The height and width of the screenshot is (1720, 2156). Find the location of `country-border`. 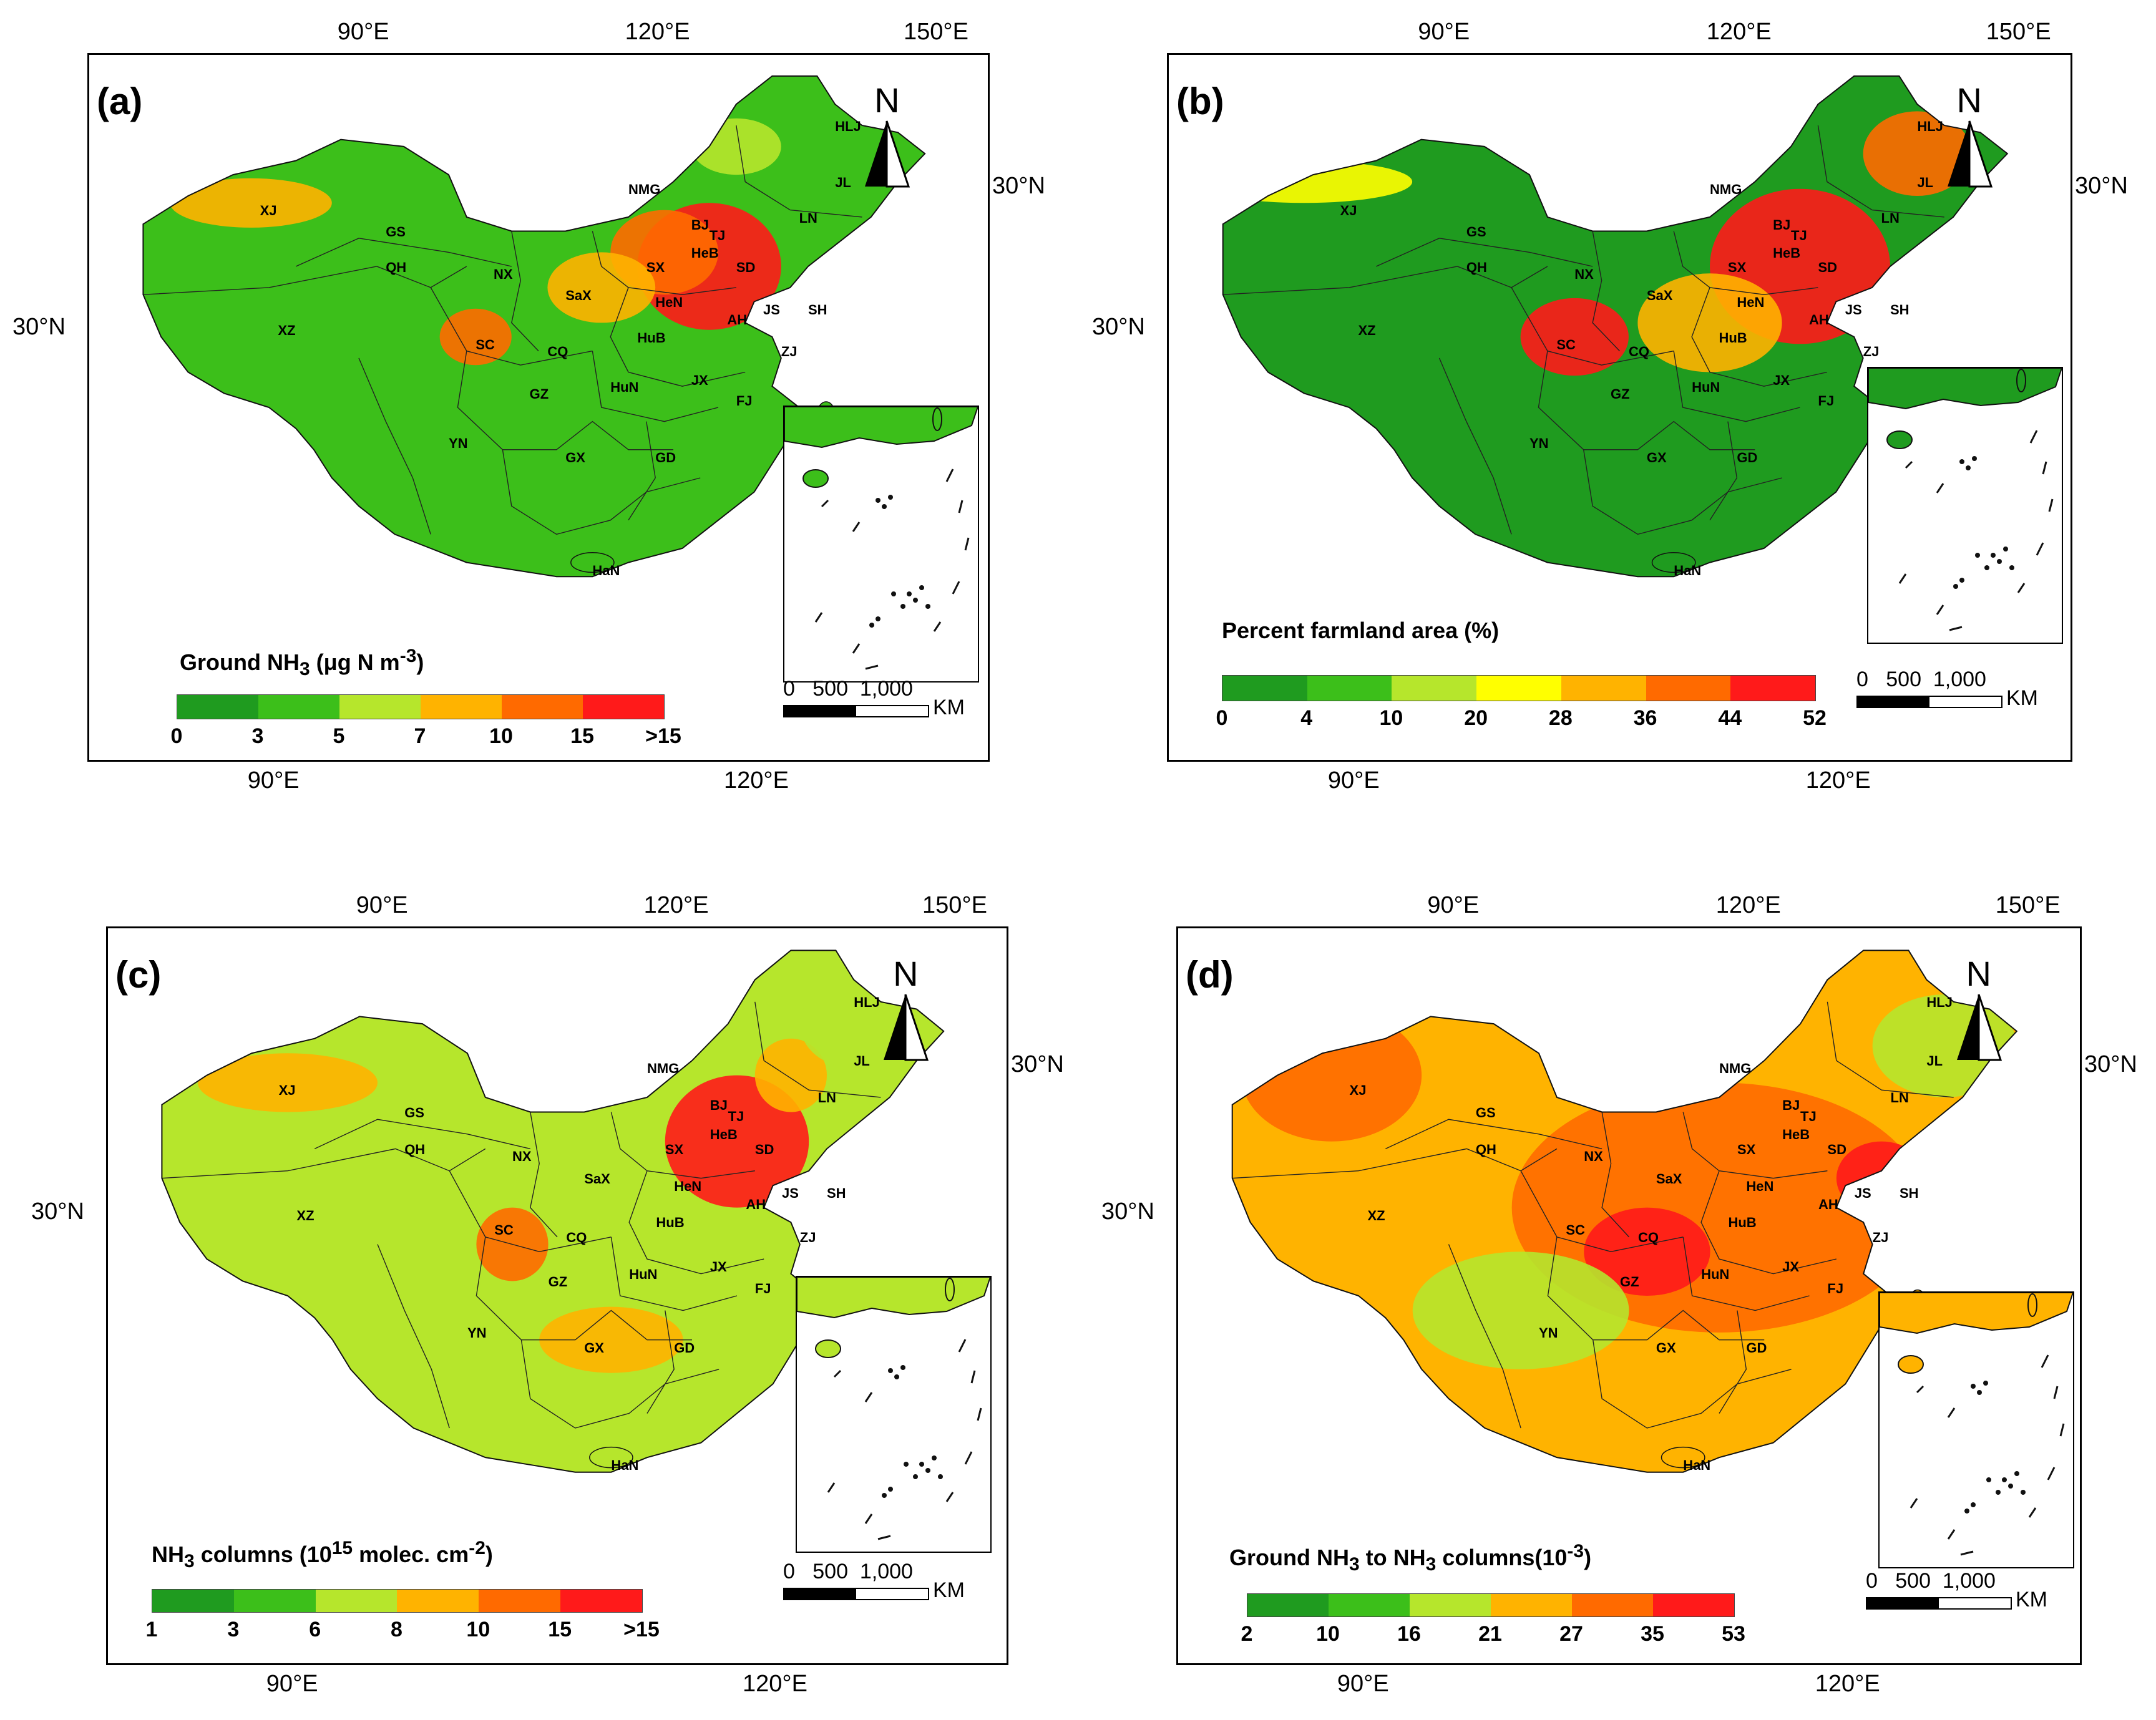

country-border is located at coordinates (1624, 1211).